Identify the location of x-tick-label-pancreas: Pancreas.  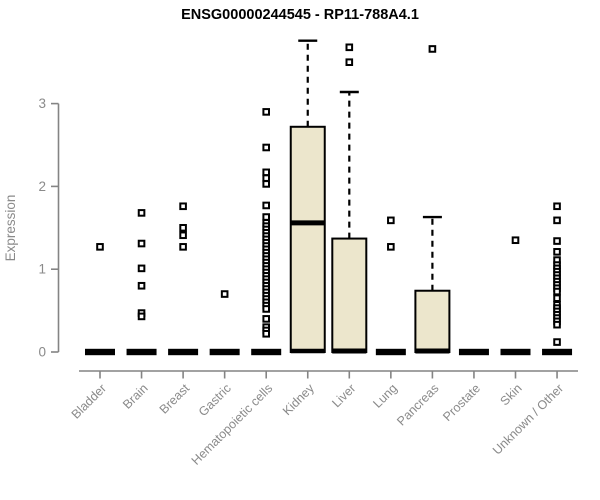
(417, 404).